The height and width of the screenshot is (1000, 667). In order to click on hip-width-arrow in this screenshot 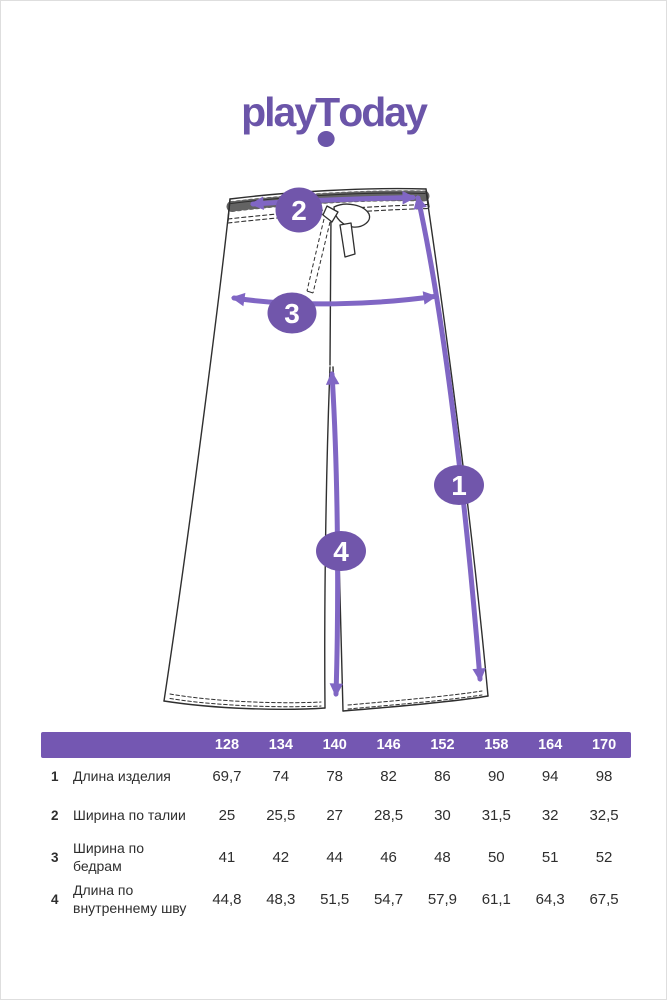, I will do `click(334, 299)`.